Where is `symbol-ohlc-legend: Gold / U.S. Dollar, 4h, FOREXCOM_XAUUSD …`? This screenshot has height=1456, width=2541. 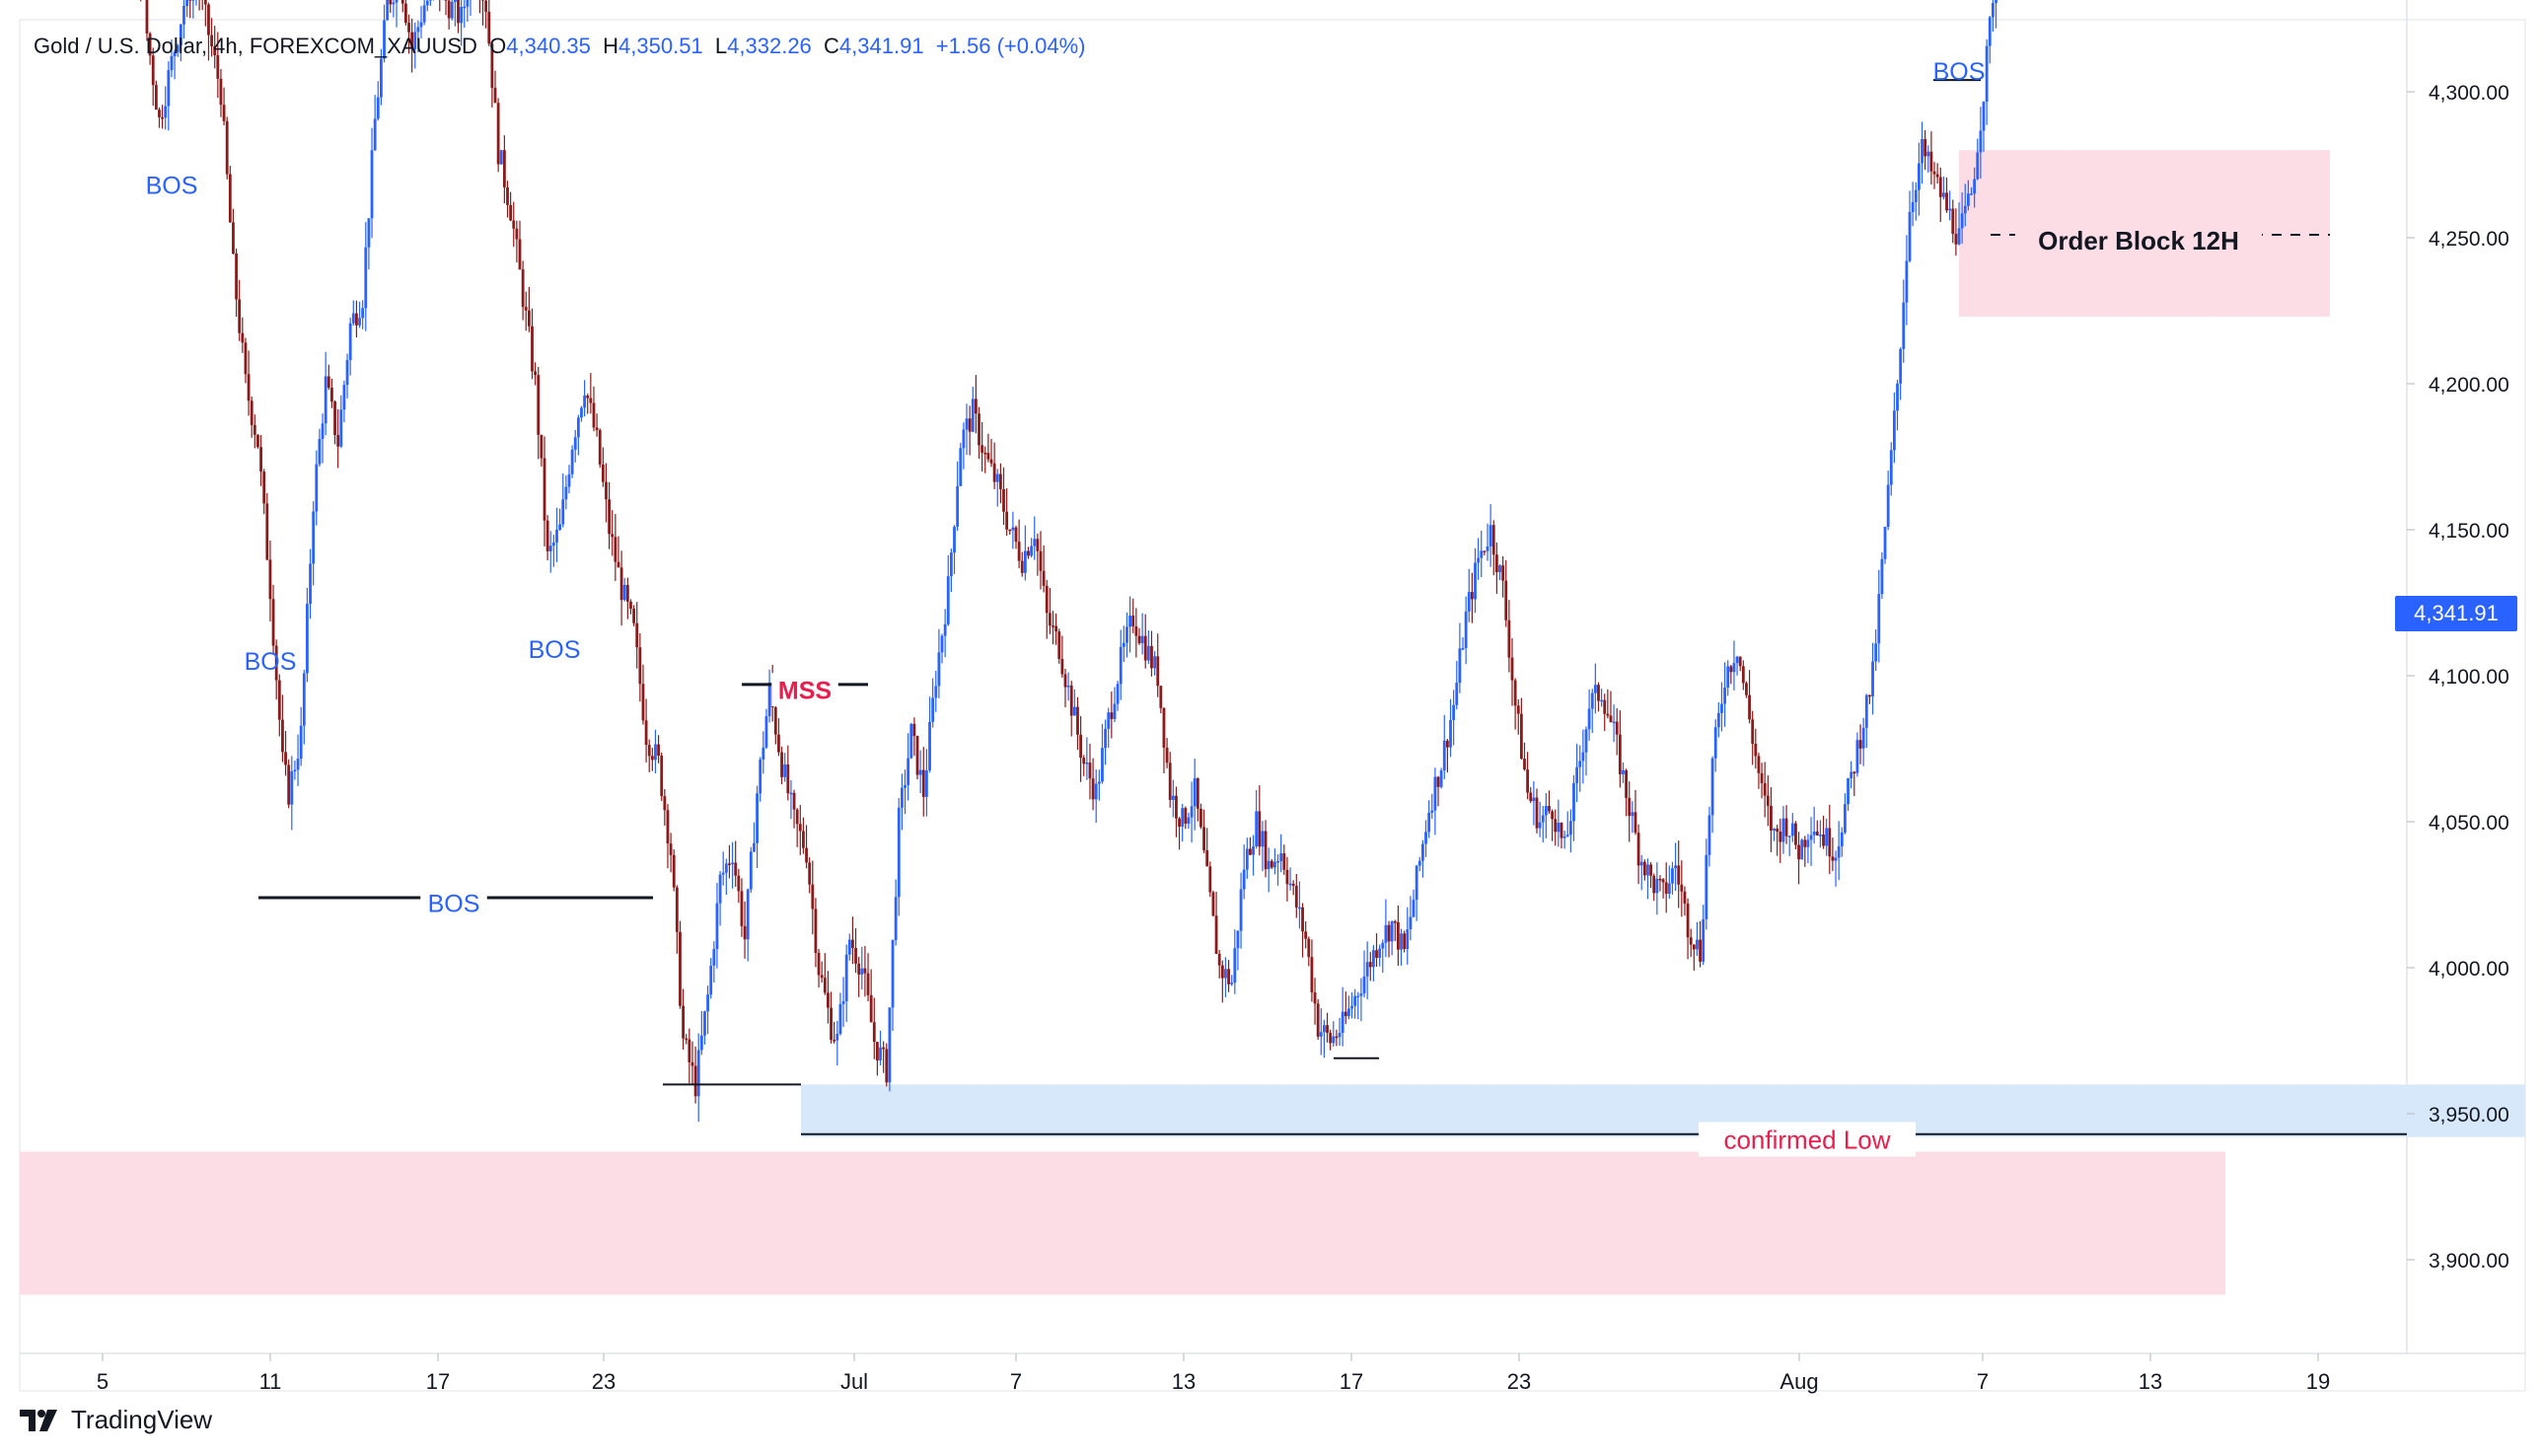
symbol-ohlc-legend: Gold / U.S. Dollar, 4h, FOREXCOM_XAUUSD … is located at coordinates (559, 46).